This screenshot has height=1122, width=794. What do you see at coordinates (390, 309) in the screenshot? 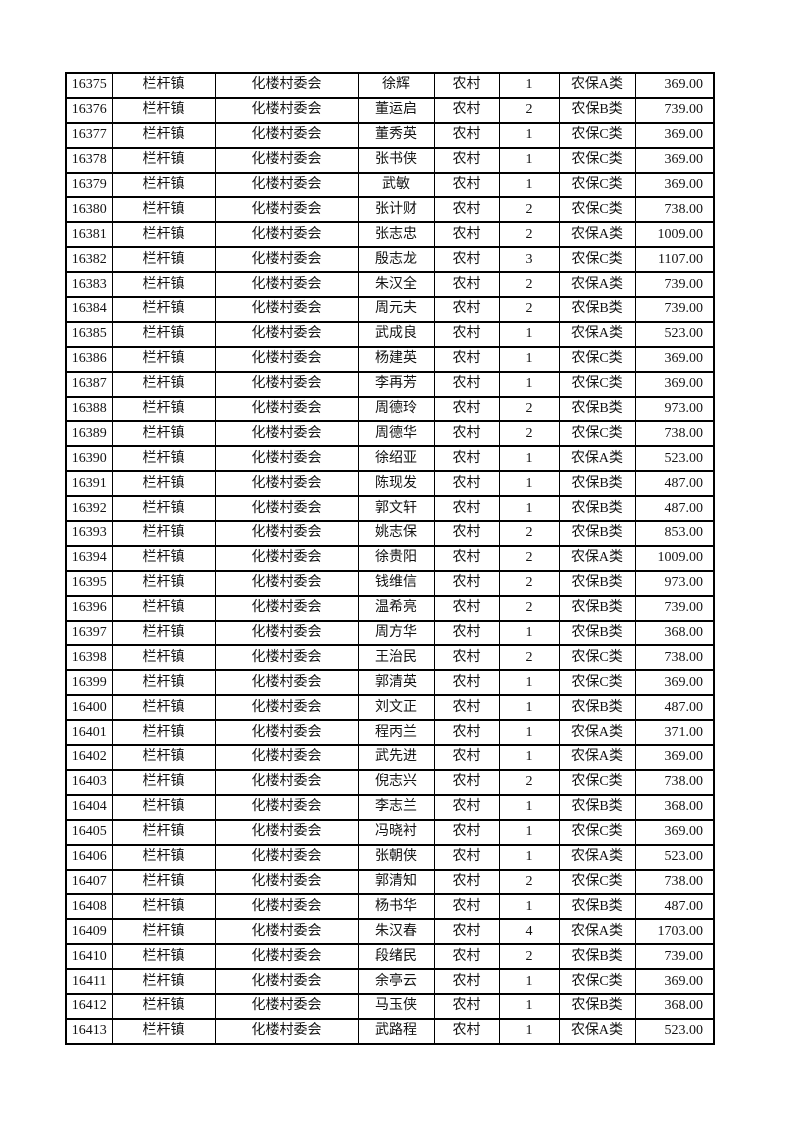
I see `table-row: 16384 栏杆镇 化楼村委会 周元夫 农村 2 农保B类 739.00` at bounding box center [390, 309].